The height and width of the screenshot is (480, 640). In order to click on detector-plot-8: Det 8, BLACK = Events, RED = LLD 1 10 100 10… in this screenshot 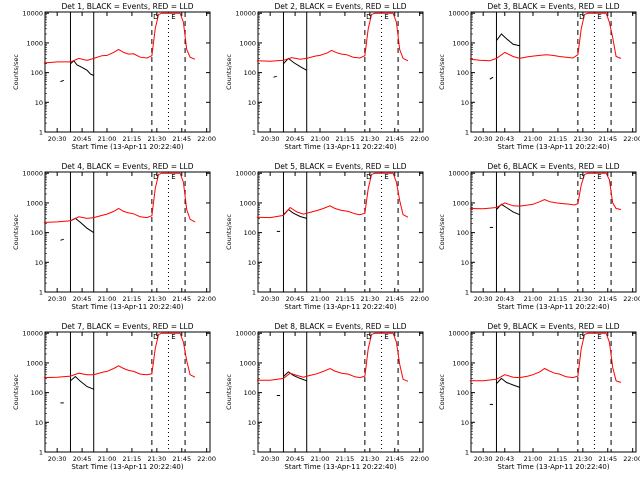, I will do `click(327, 396)`.